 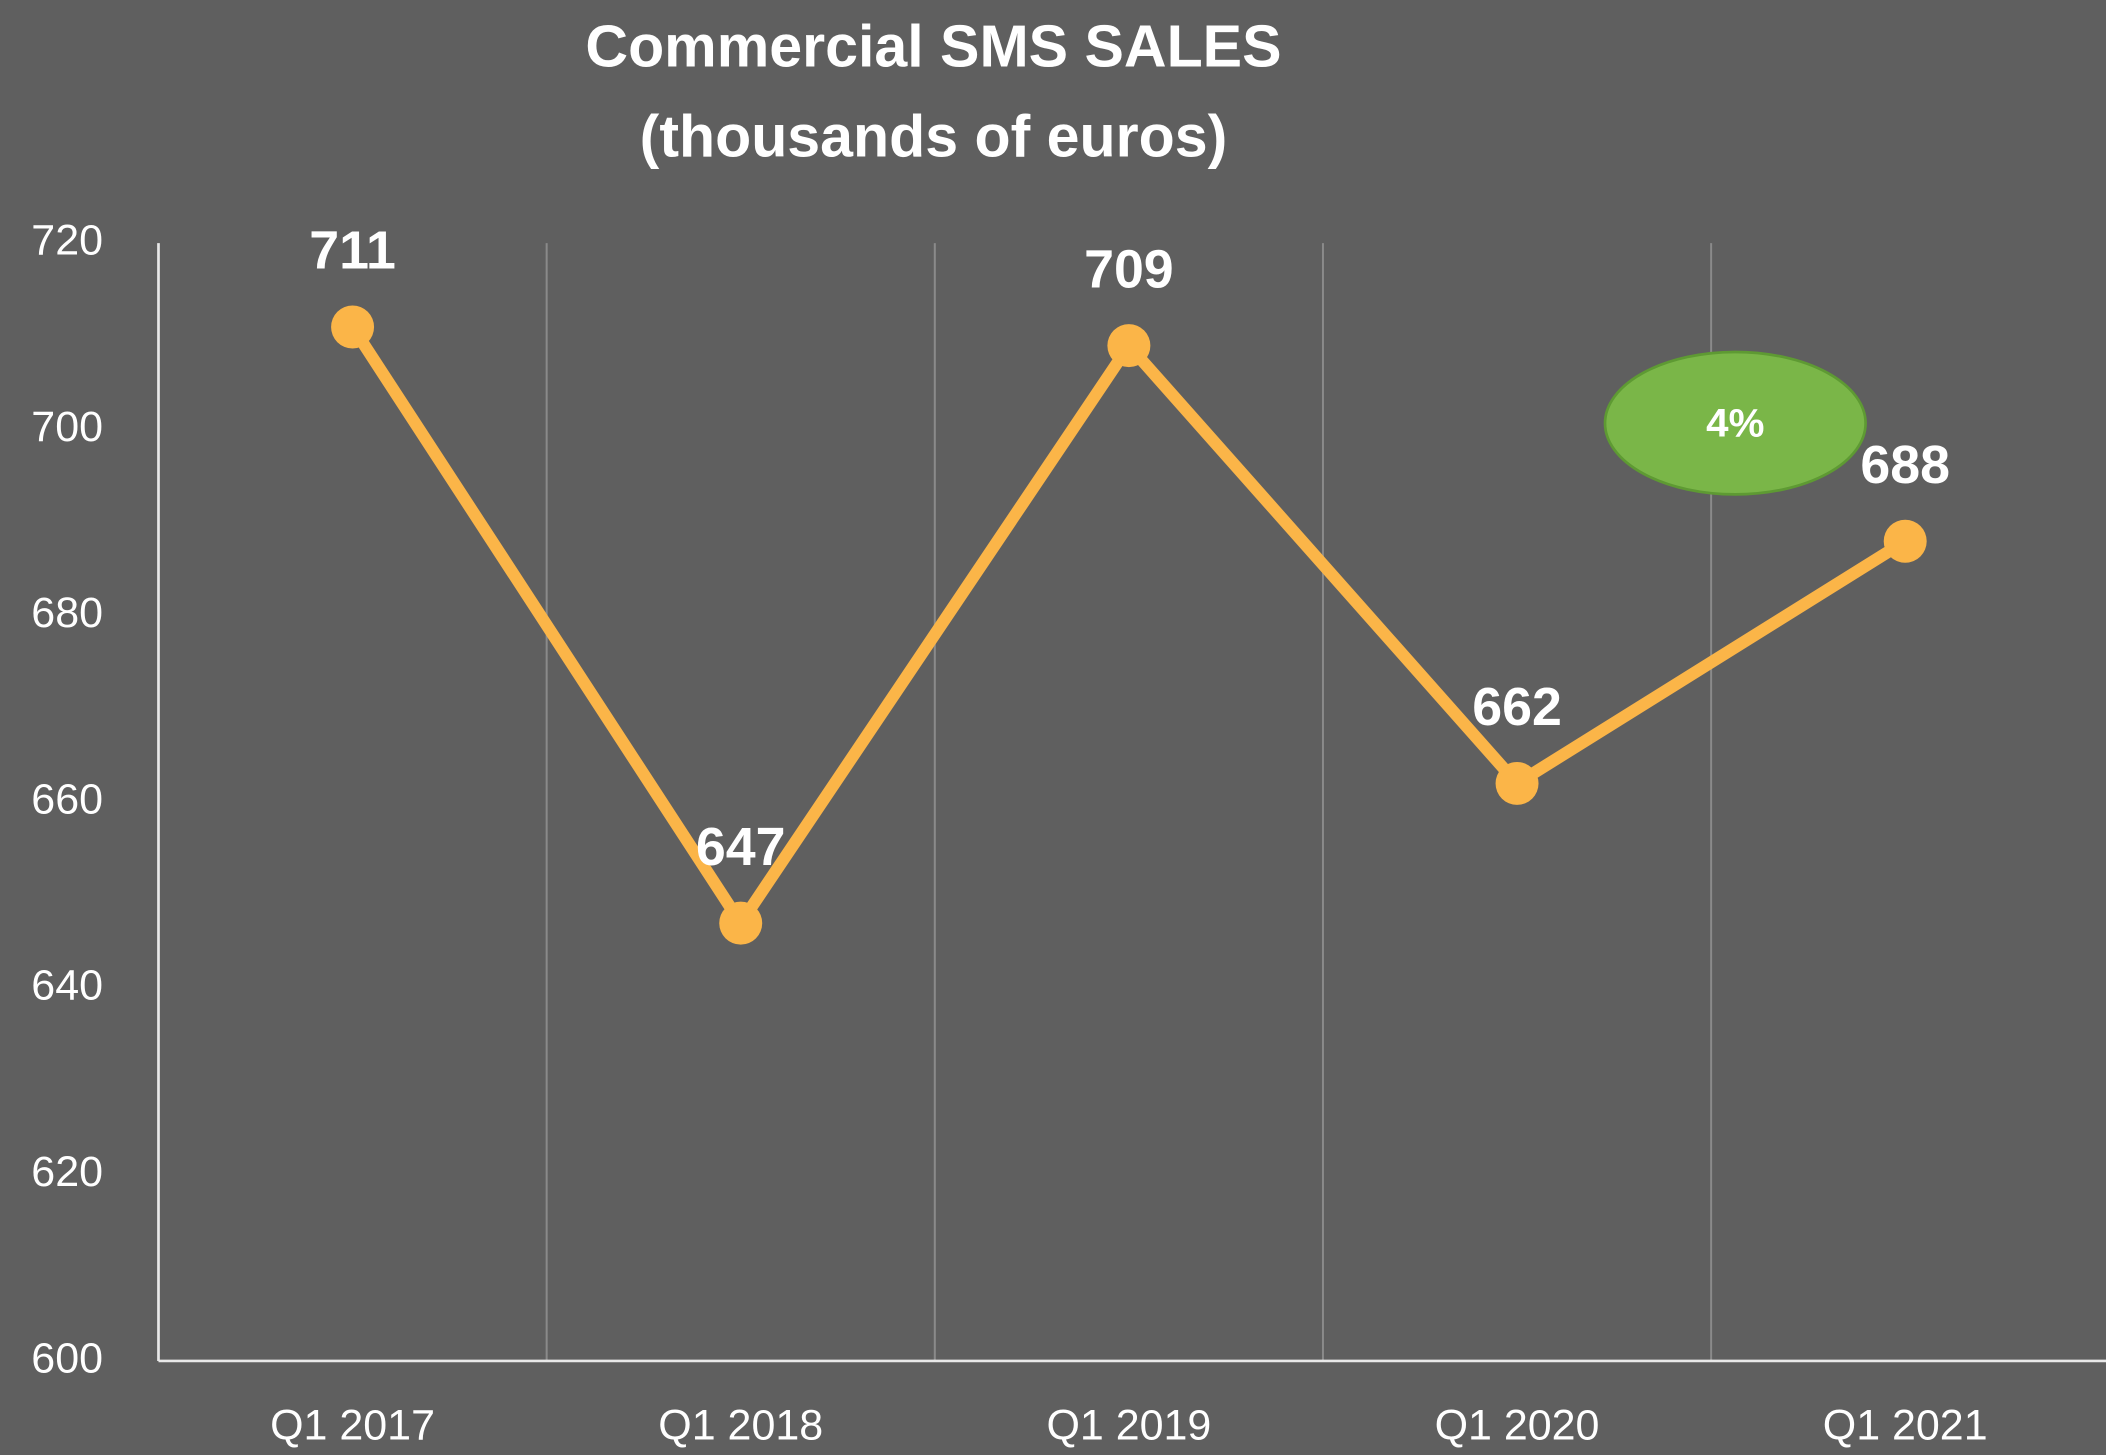 I want to click on y-tick-label: 640, so click(x=67, y=986).